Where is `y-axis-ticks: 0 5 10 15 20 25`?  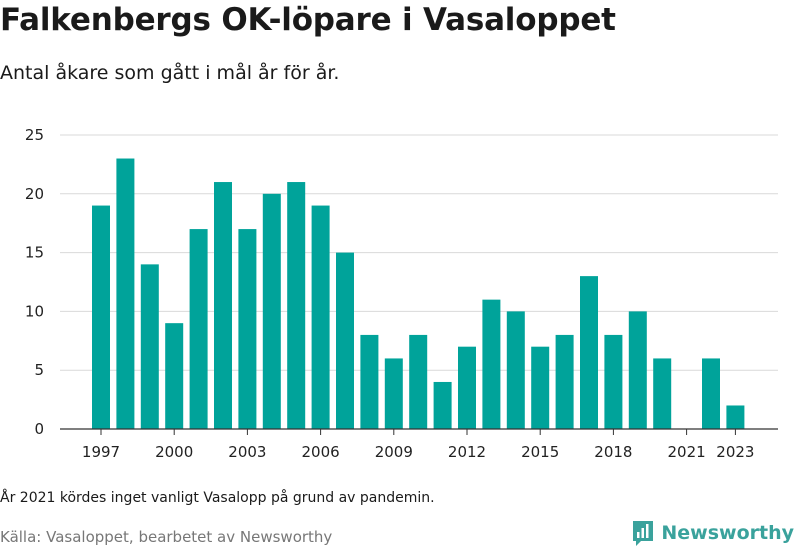
y-axis-ticks: 0 5 10 15 20 25 is located at coordinates (34, 282).